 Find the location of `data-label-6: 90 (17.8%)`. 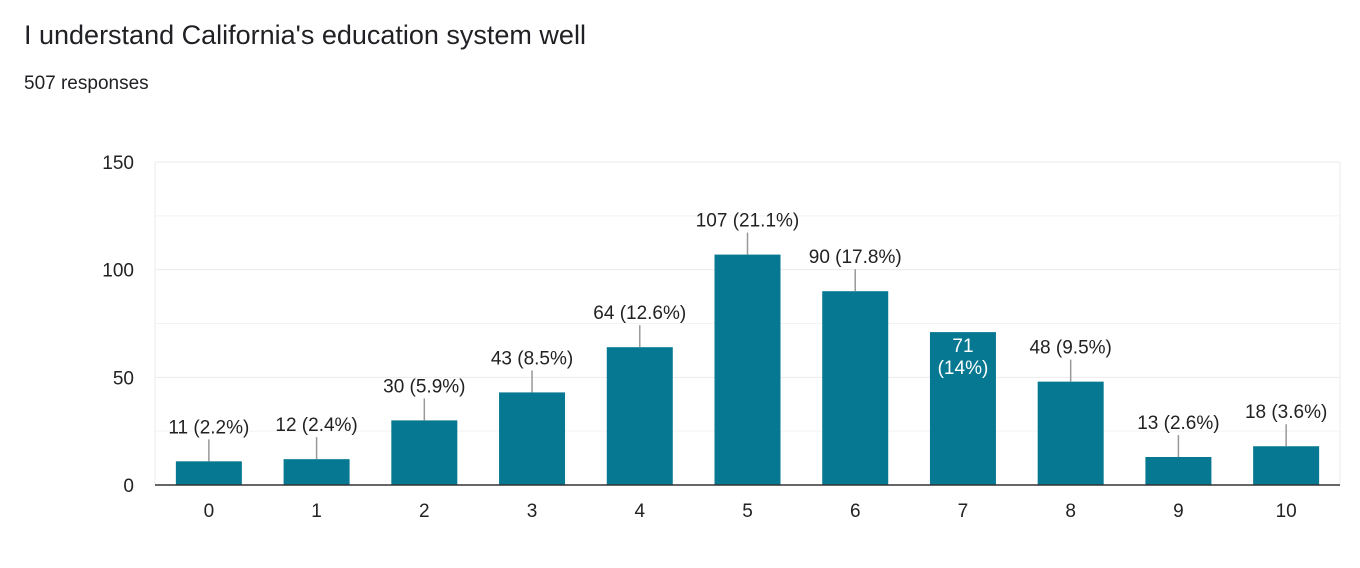

data-label-6: 90 (17.8%) is located at coordinates (855, 257).